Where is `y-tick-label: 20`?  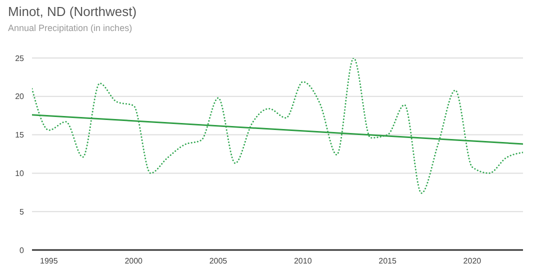 y-tick-label: 20 is located at coordinates (20, 97).